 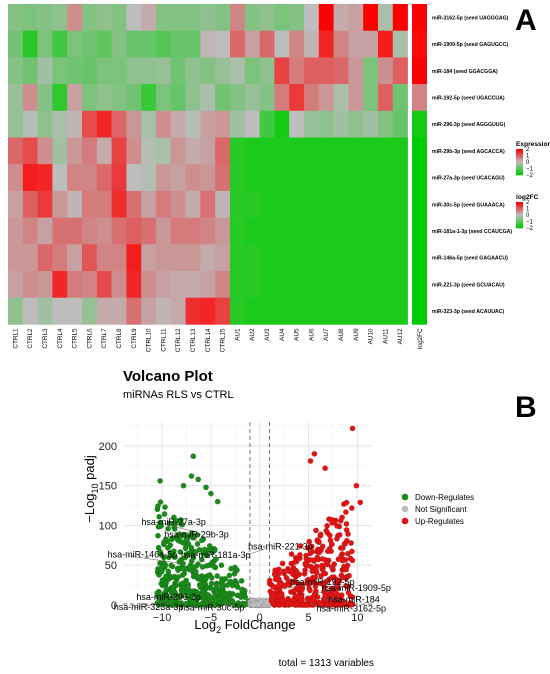 What do you see at coordinates (311, 334) in the screenshot?
I see `heatmap-column-label: AU6` at bounding box center [311, 334].